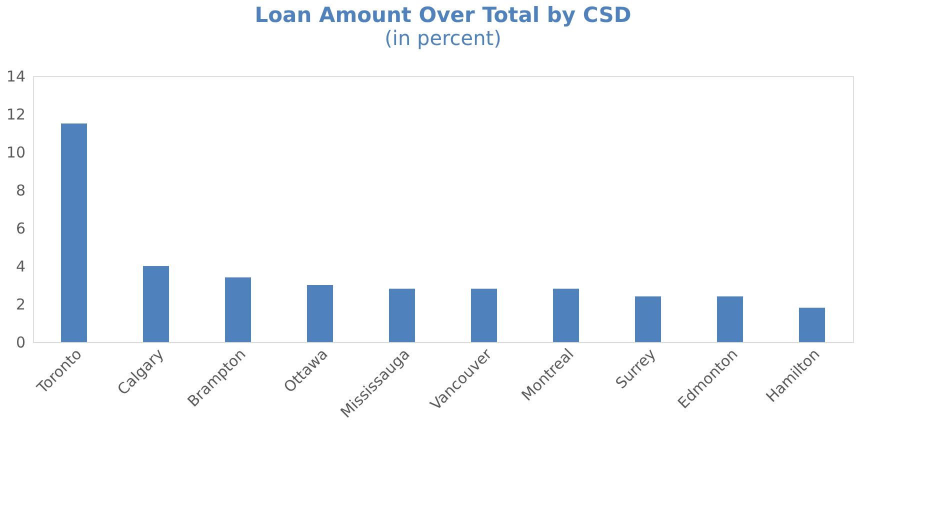  What do you see at coordinates (443, 38) in the screenshot?
I see `chart-subtitle: (in percent)` at bounding box center [443, 38].